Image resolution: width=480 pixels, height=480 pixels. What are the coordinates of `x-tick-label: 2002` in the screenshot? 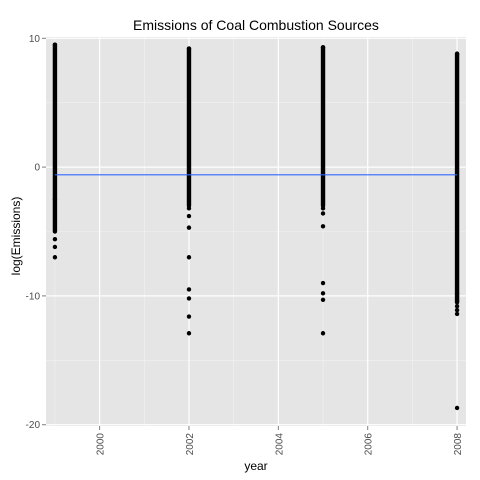 It's located at (190, 444).